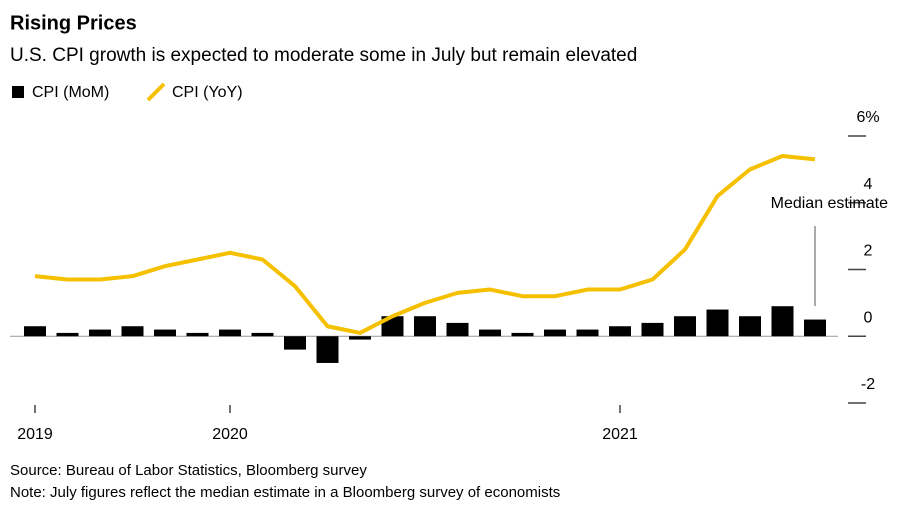  I want to click on y-tick-label: 2, so click(868, 251).